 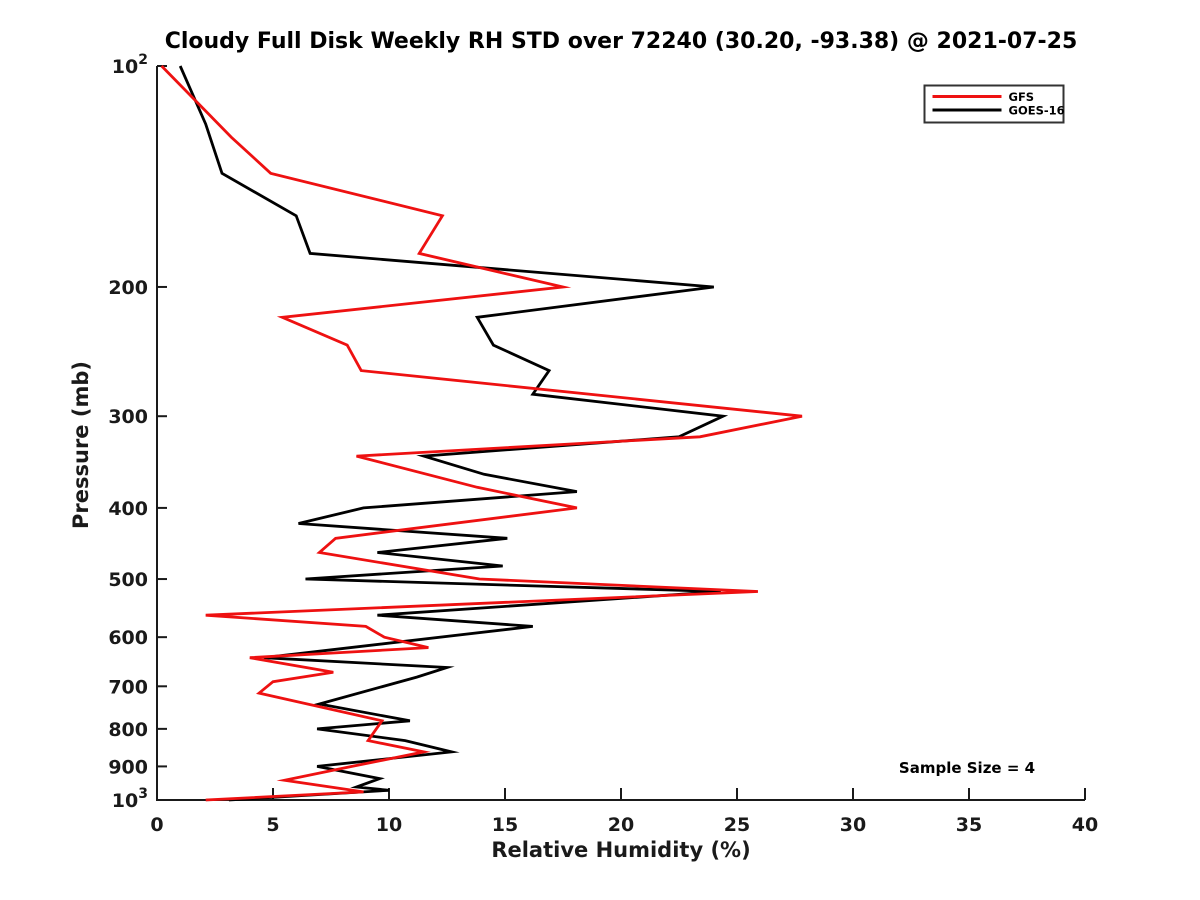 I want to click on y-axis-label: Pressure (mb), so click(x=81, y=445).